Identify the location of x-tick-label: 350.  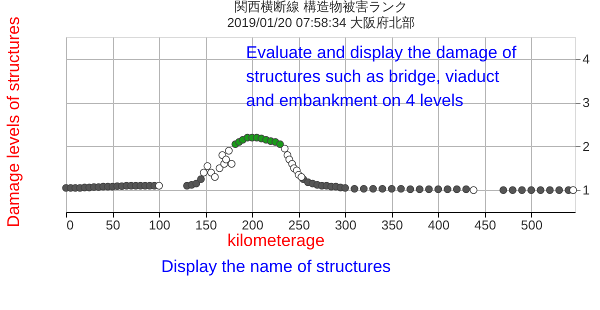
(392, 225).